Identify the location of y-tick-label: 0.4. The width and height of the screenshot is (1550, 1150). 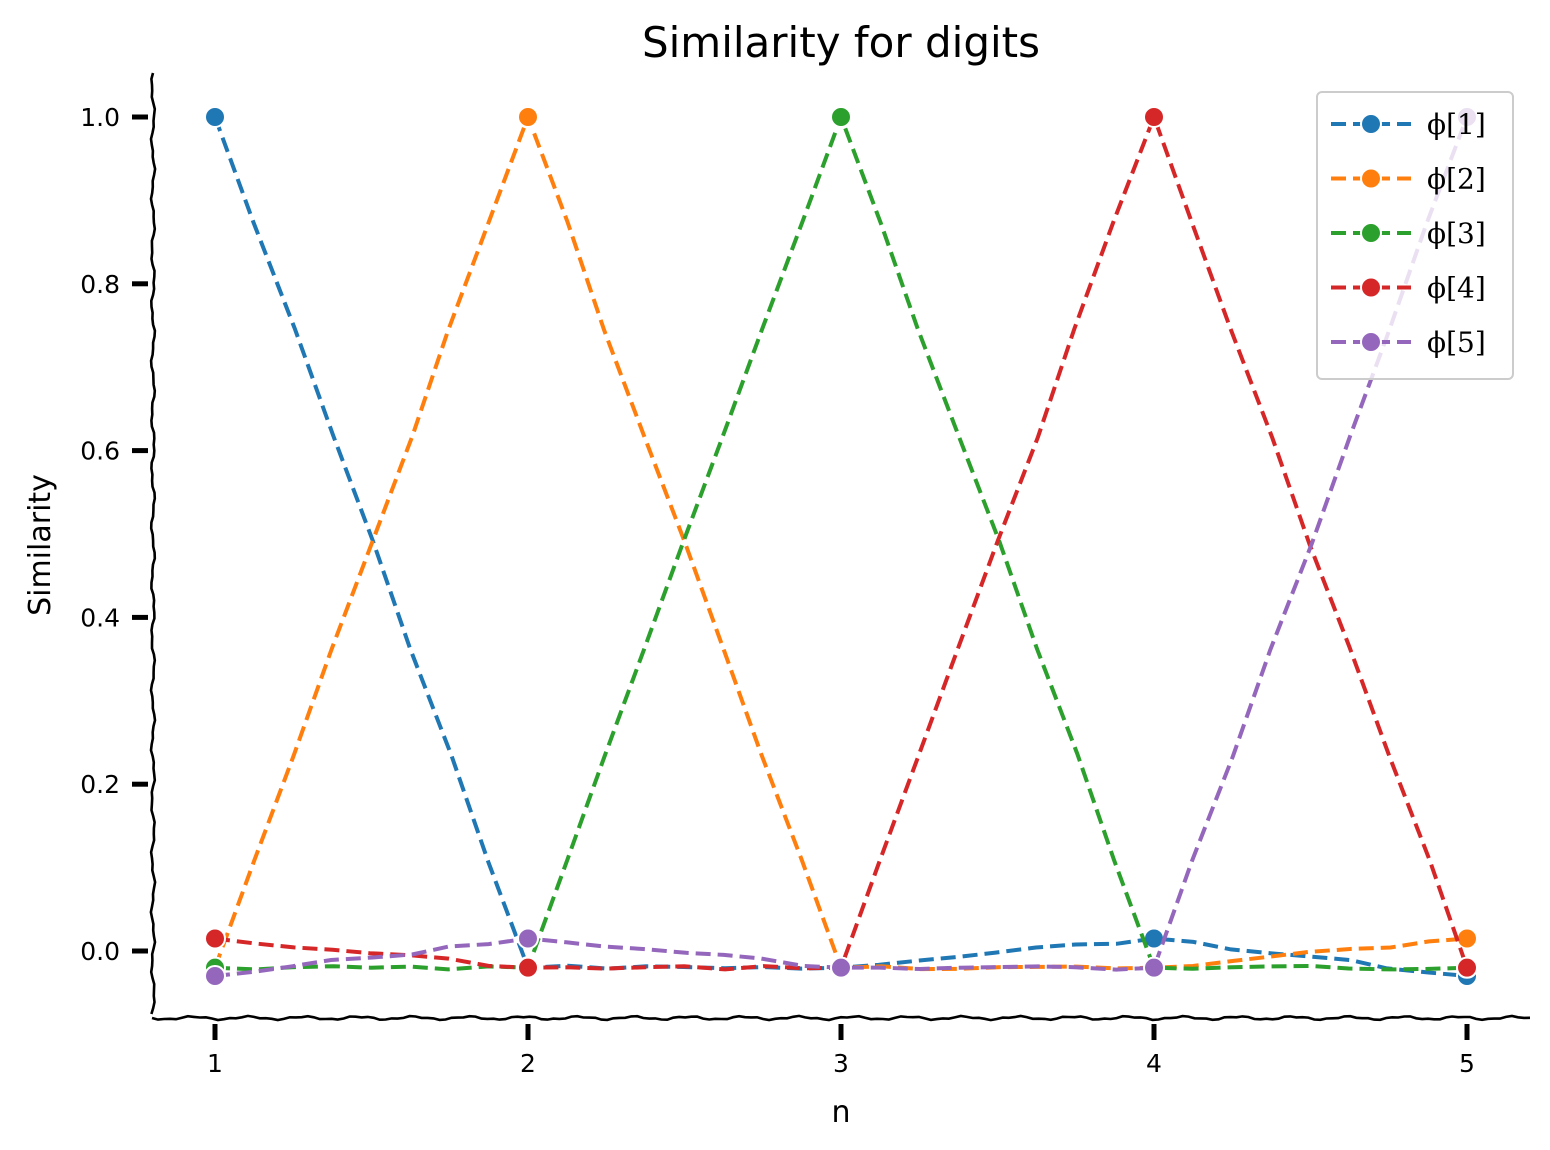
(100, 617).